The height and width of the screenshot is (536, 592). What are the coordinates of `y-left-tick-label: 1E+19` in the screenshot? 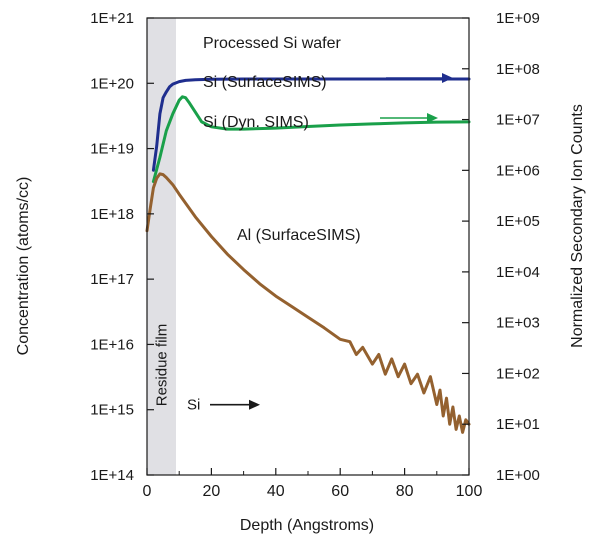 It's located at (112, 149).